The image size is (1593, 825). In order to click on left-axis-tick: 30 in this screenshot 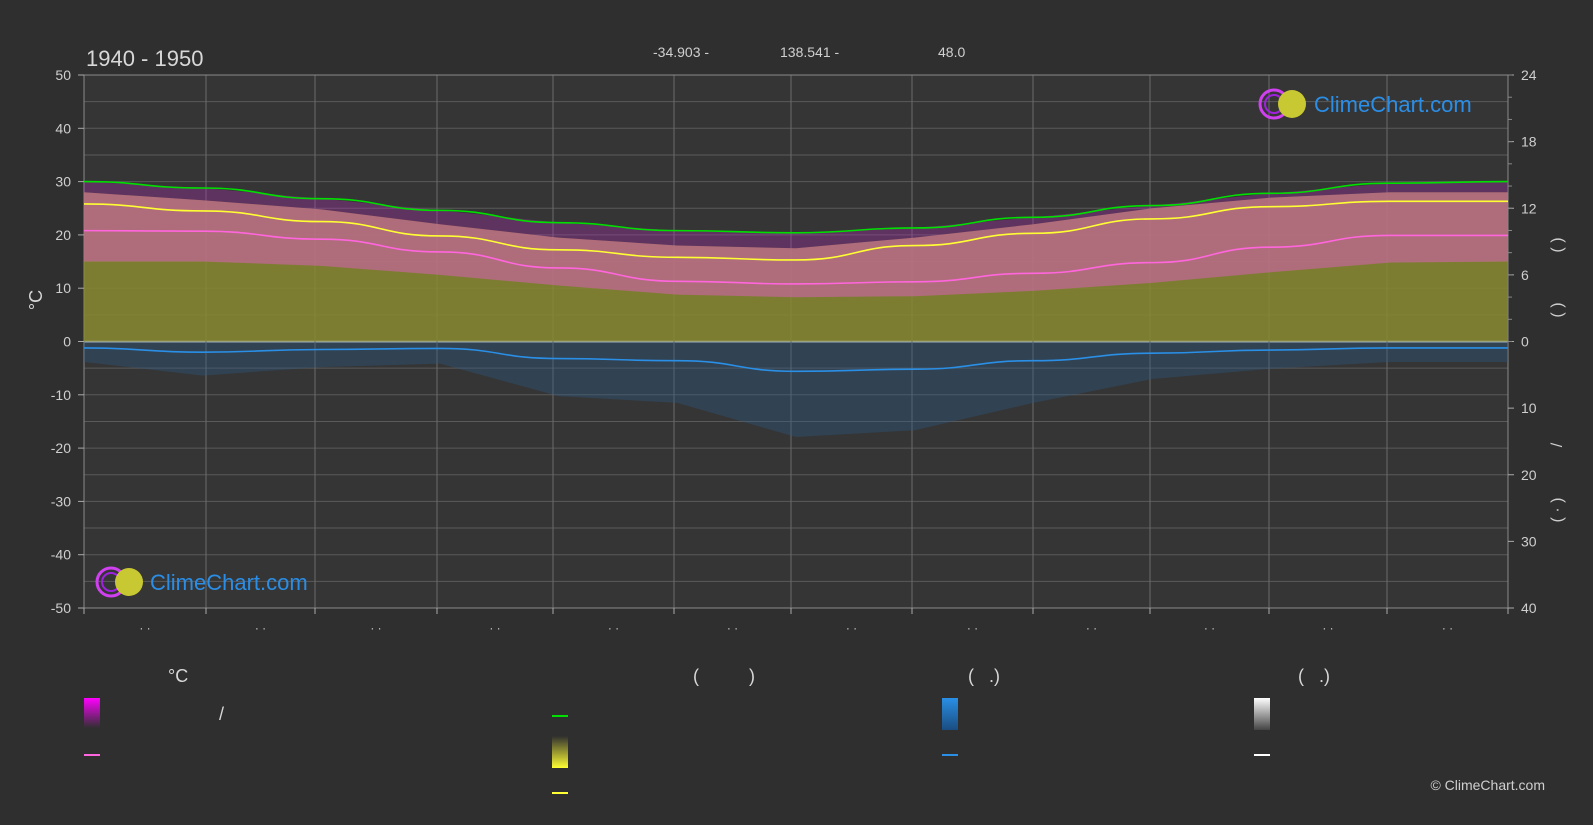, I will do `click(63, 182)`.